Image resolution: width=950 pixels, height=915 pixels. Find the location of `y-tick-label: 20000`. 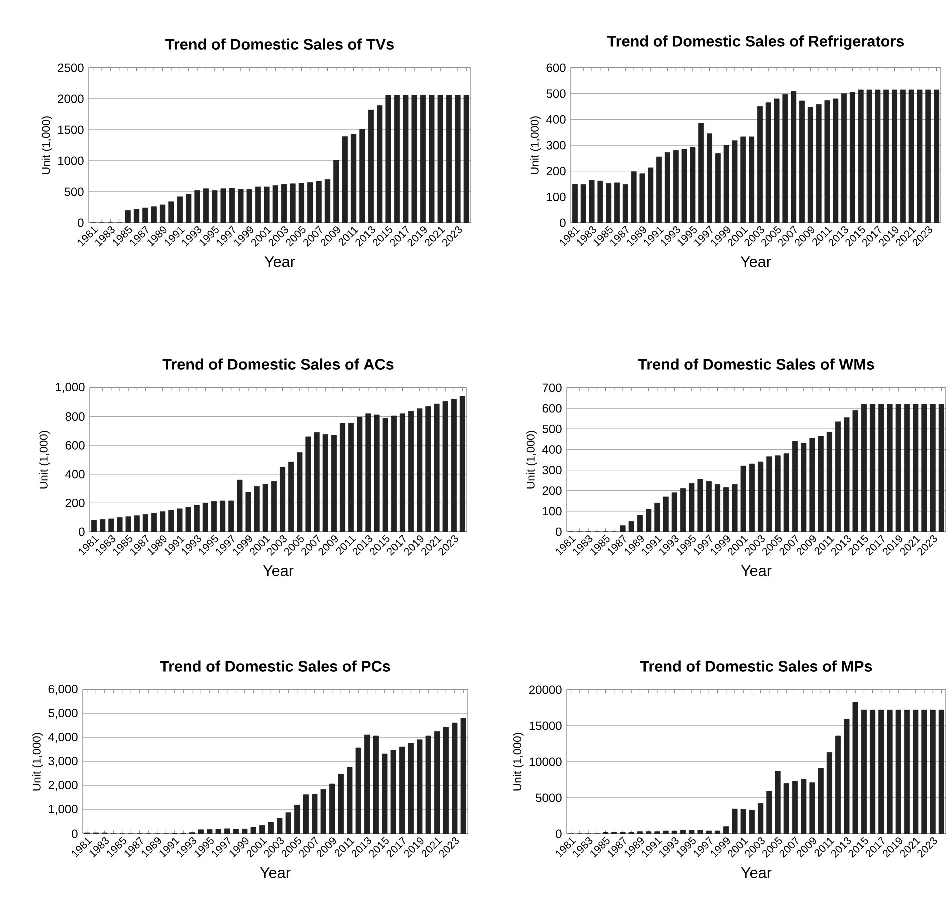

y-tick-label: 20000 is located at coordinates (546, 690).